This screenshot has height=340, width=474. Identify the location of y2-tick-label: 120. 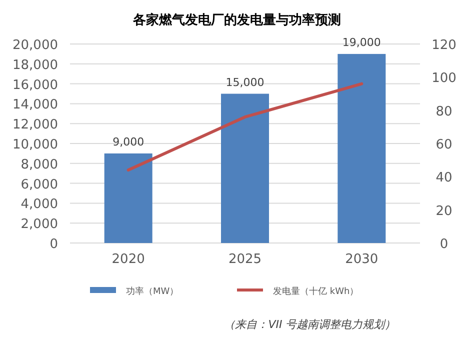
(444, 45).